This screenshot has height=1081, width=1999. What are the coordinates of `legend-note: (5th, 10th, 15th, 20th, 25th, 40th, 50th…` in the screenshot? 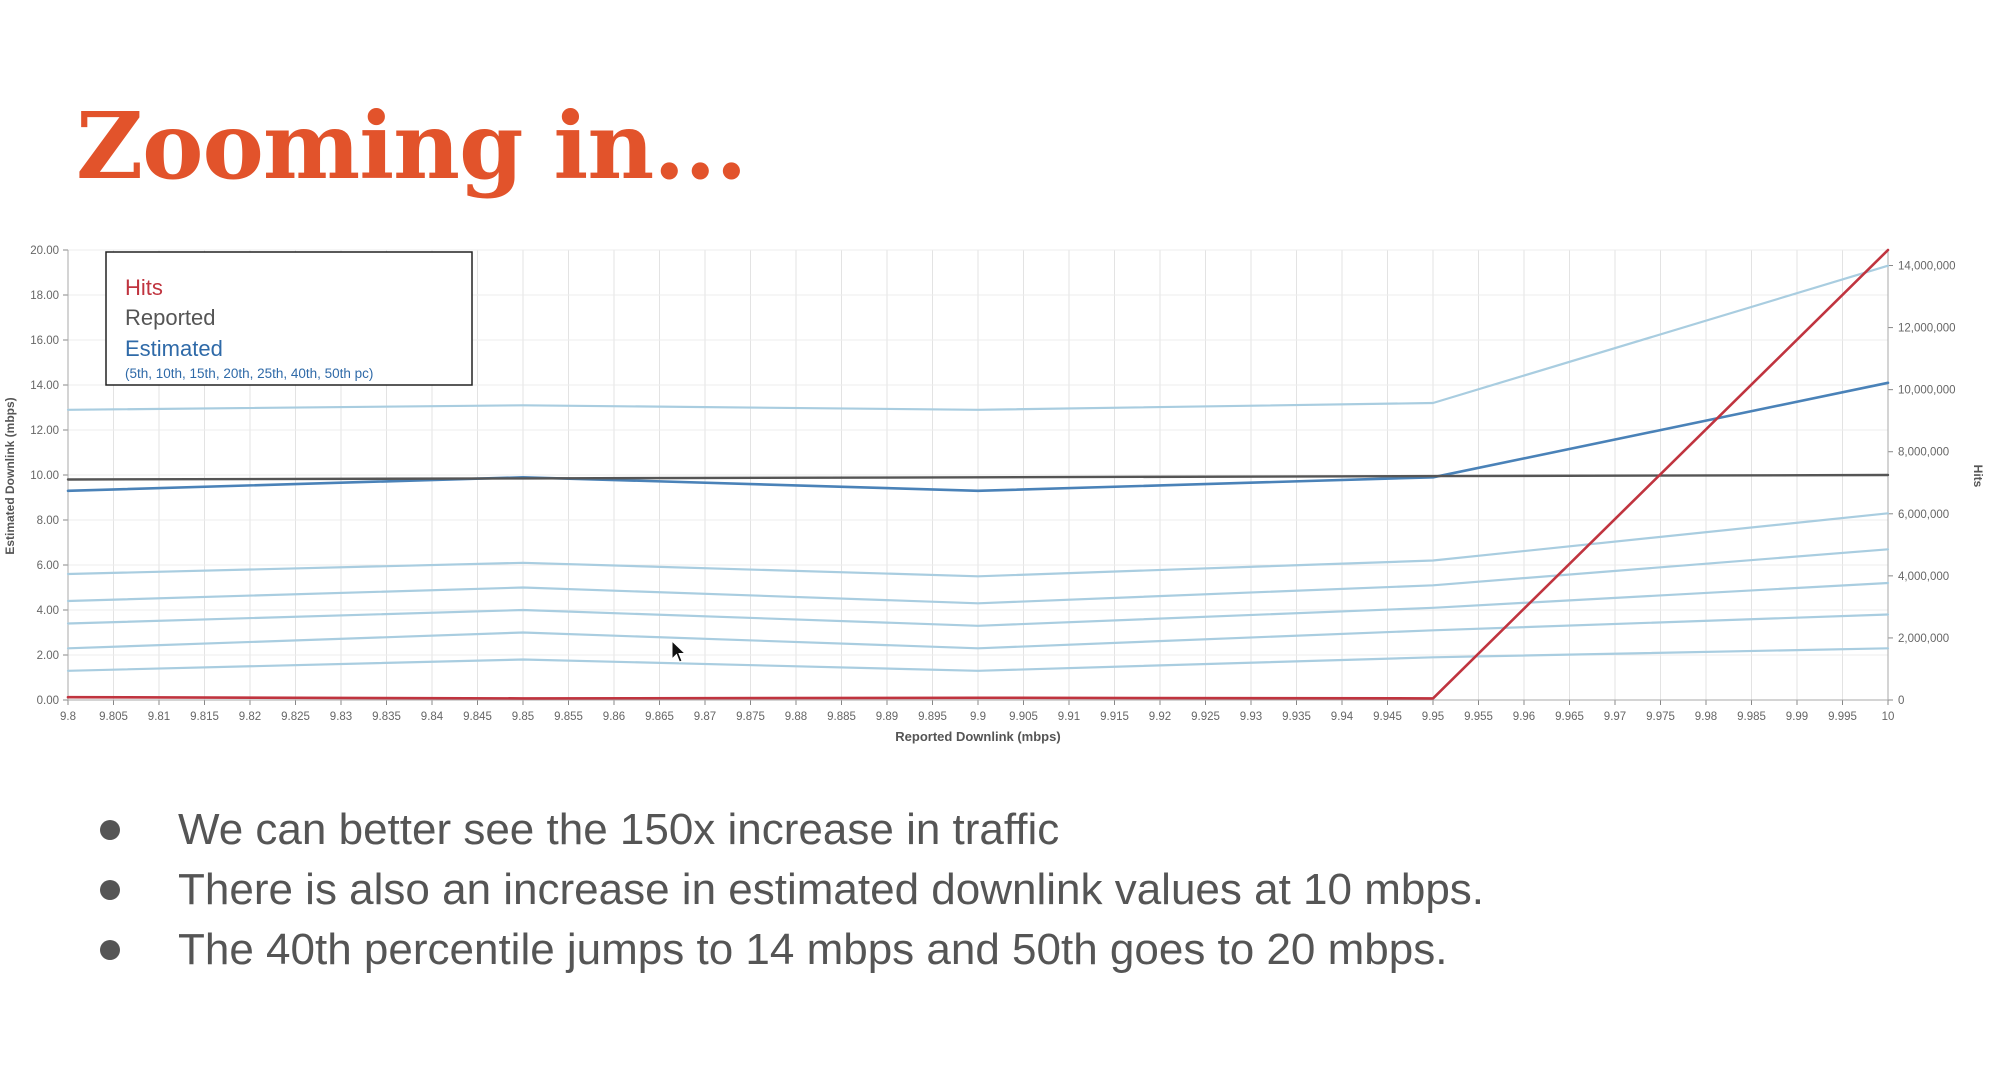 It's located at (249, 373).